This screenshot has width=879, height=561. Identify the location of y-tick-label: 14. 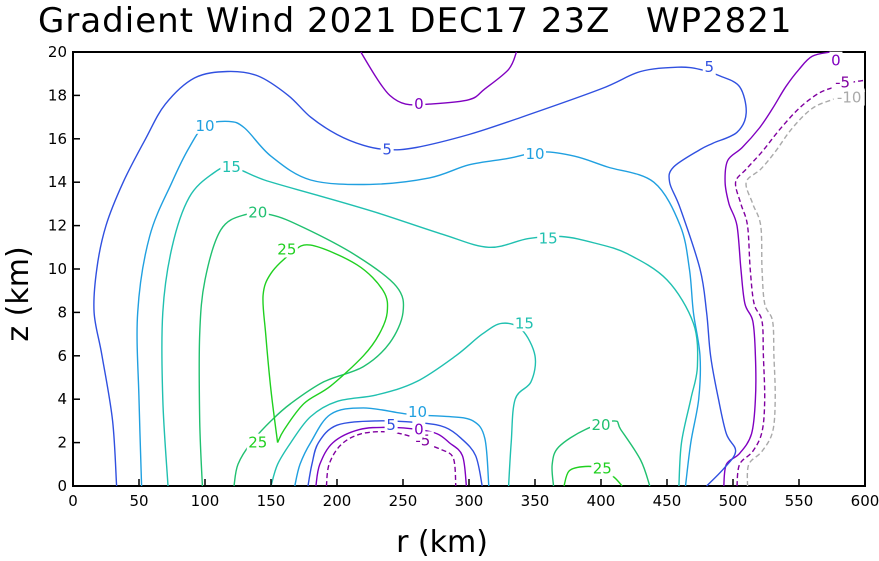
(57, 182).